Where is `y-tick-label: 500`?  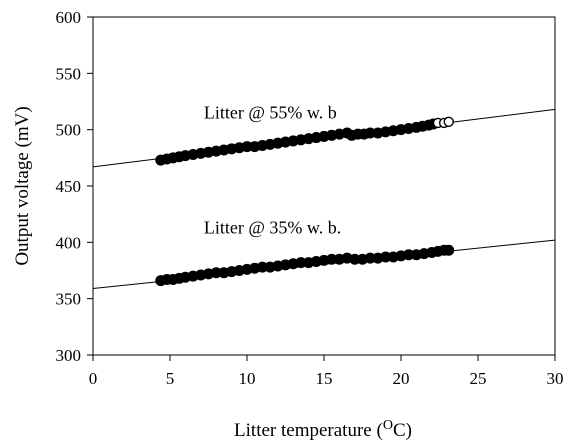
y-tick-label: 500 is located at coordinates (69, 130).